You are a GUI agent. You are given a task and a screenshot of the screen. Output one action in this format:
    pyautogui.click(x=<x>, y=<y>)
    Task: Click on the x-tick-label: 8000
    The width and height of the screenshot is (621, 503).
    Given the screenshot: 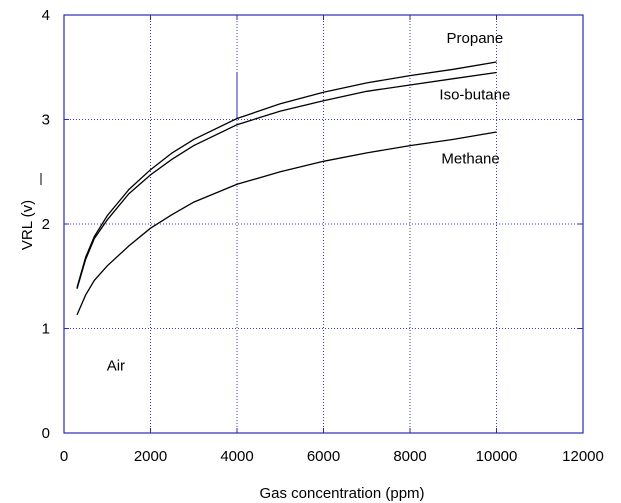 What is the action you would take?
    pyautogui.click(x=409, y=456)
    